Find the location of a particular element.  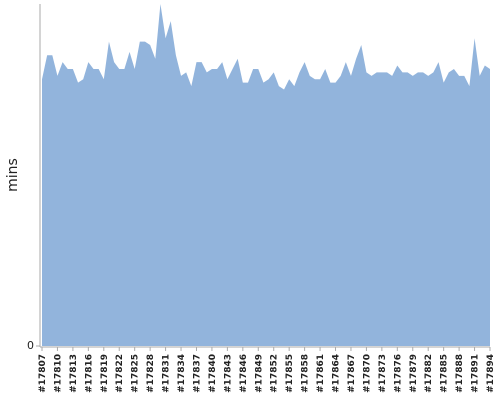

x-tick-label: #17870 is located at coordinates (367, 373).